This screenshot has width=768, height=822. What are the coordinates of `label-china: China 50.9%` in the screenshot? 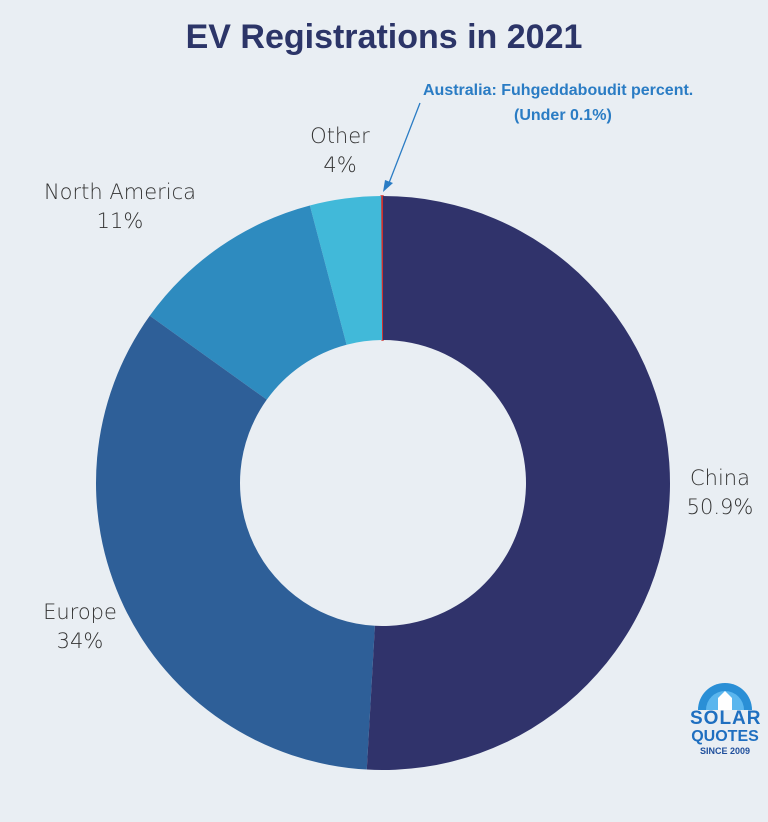 It's located at (720, 492).